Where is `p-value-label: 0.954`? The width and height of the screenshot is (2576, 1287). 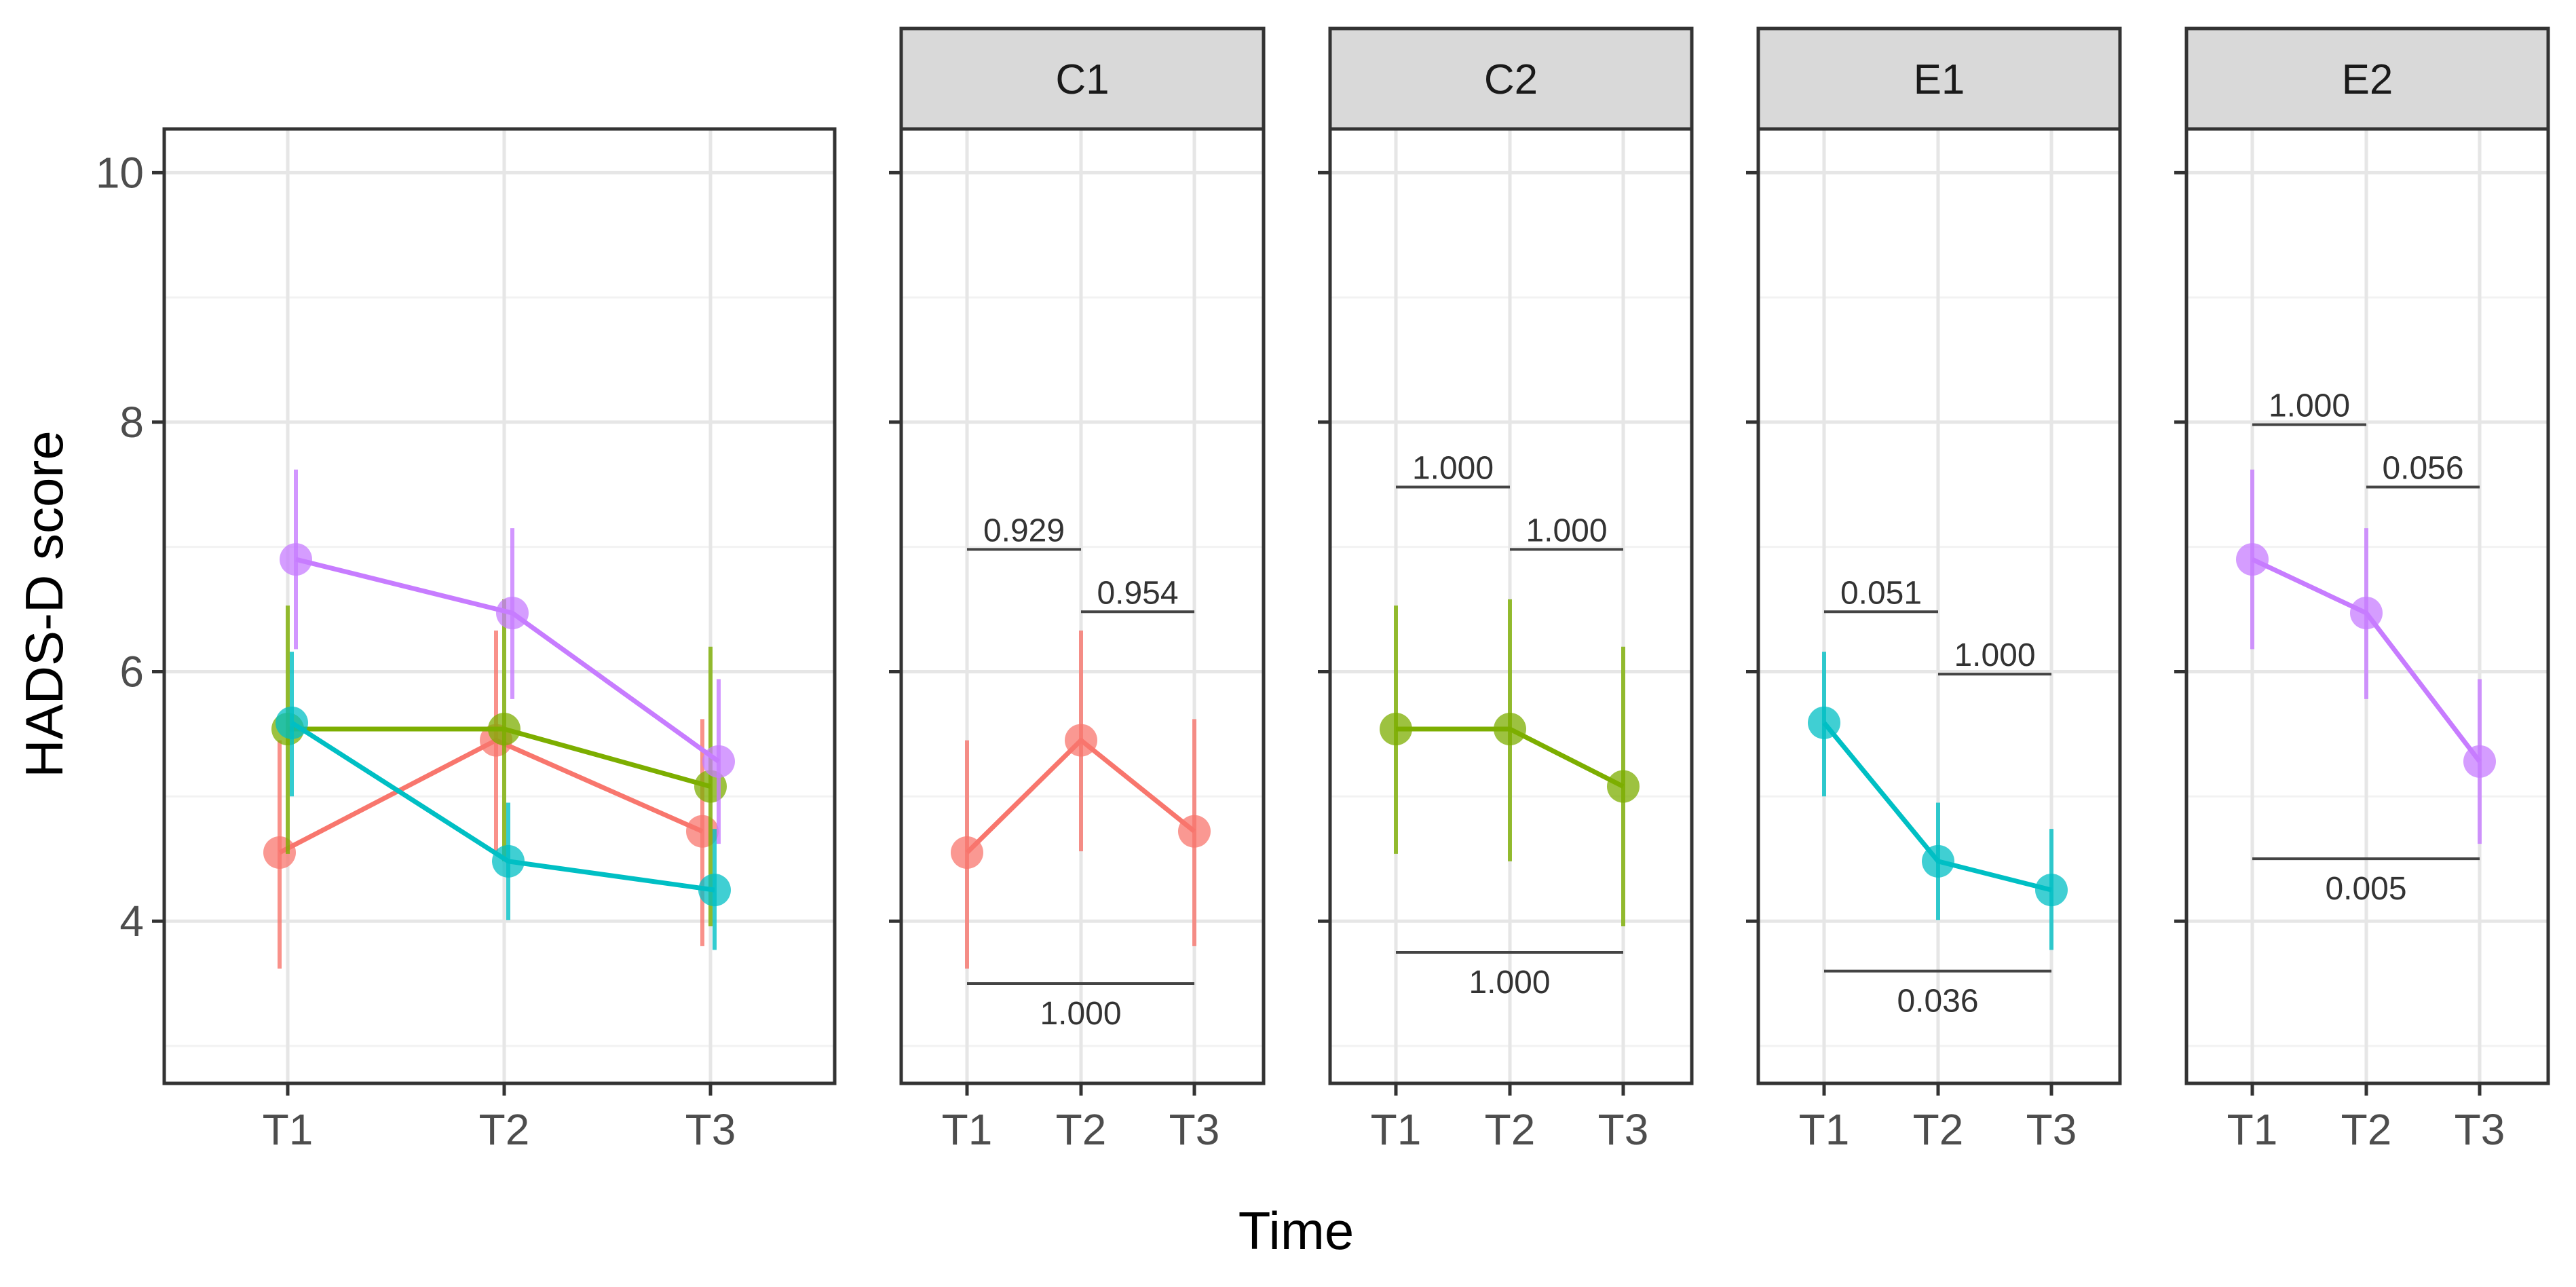 p-value-label: 0.954 is located at coordinates (1137, 593).